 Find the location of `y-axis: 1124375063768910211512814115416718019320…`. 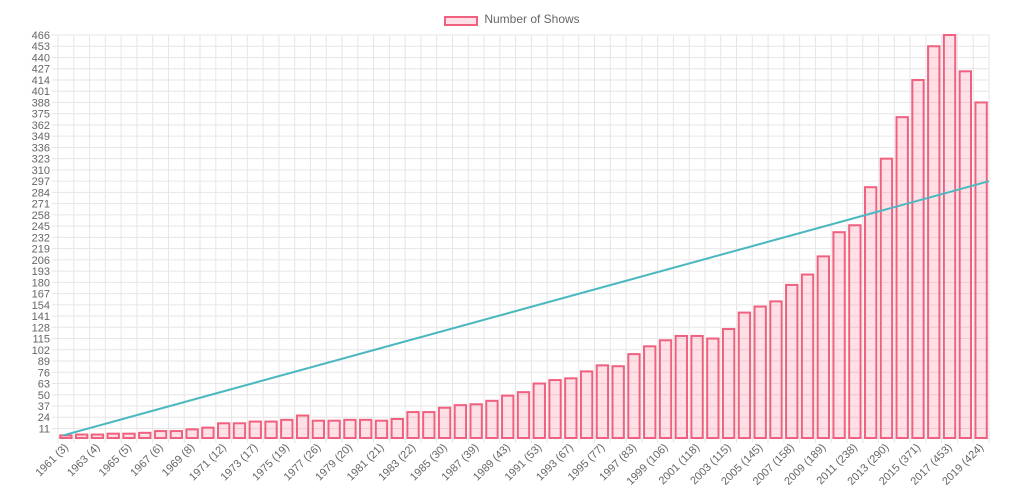

y-axis: 1124375063768910211512814115416718019320… is located at coordinates (41, 232).